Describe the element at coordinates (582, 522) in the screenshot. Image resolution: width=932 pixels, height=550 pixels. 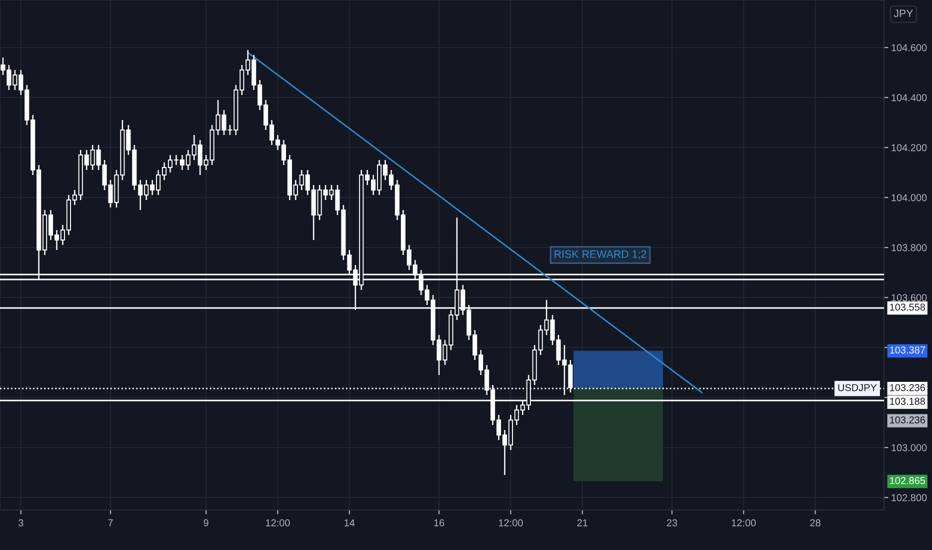
I see `x-tick-label: 21` at that location.